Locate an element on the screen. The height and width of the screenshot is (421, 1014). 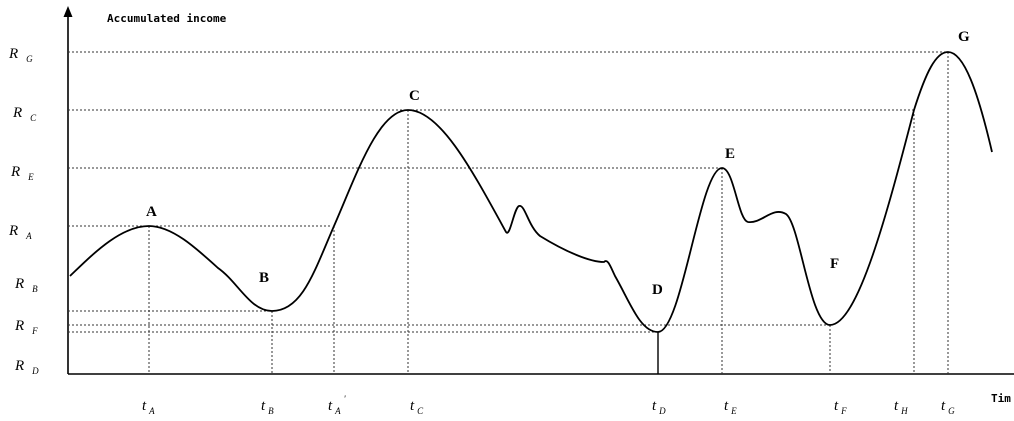
time-label-A2: t A' is located at coordinates (337, 405).